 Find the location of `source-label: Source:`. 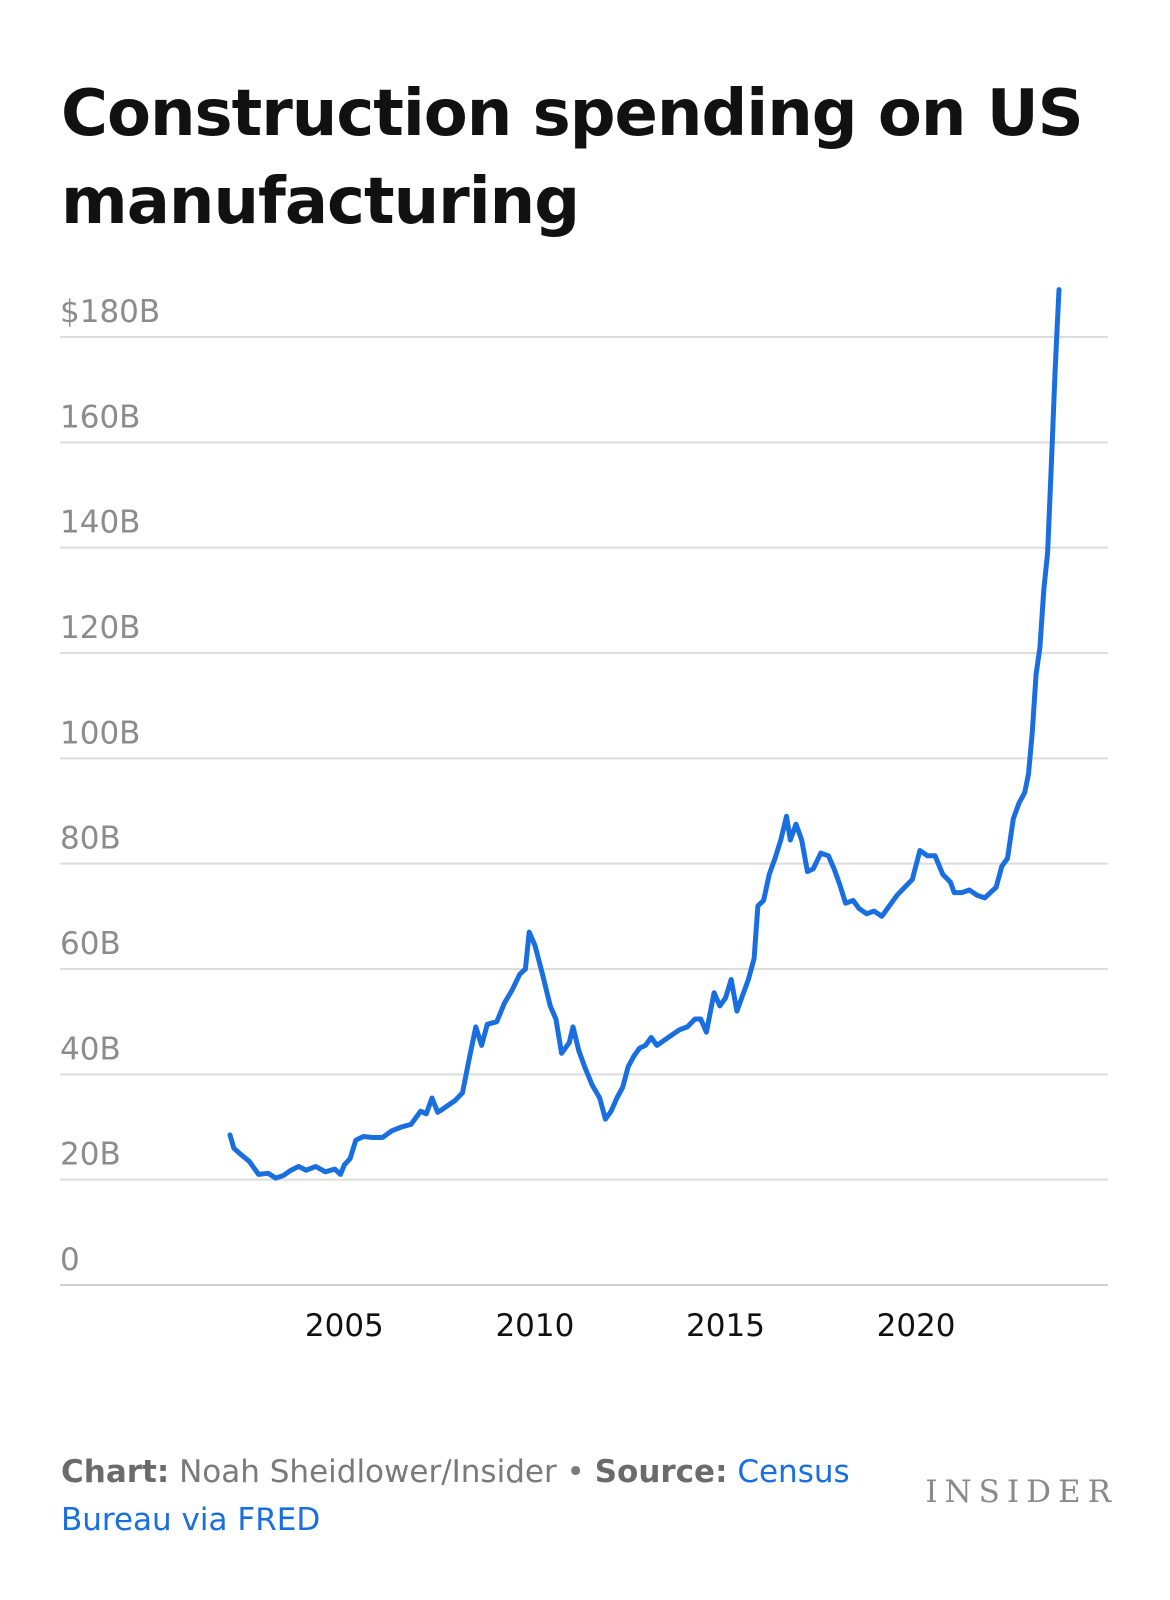

source-label: Source: is located at coordinates (661, 1472).